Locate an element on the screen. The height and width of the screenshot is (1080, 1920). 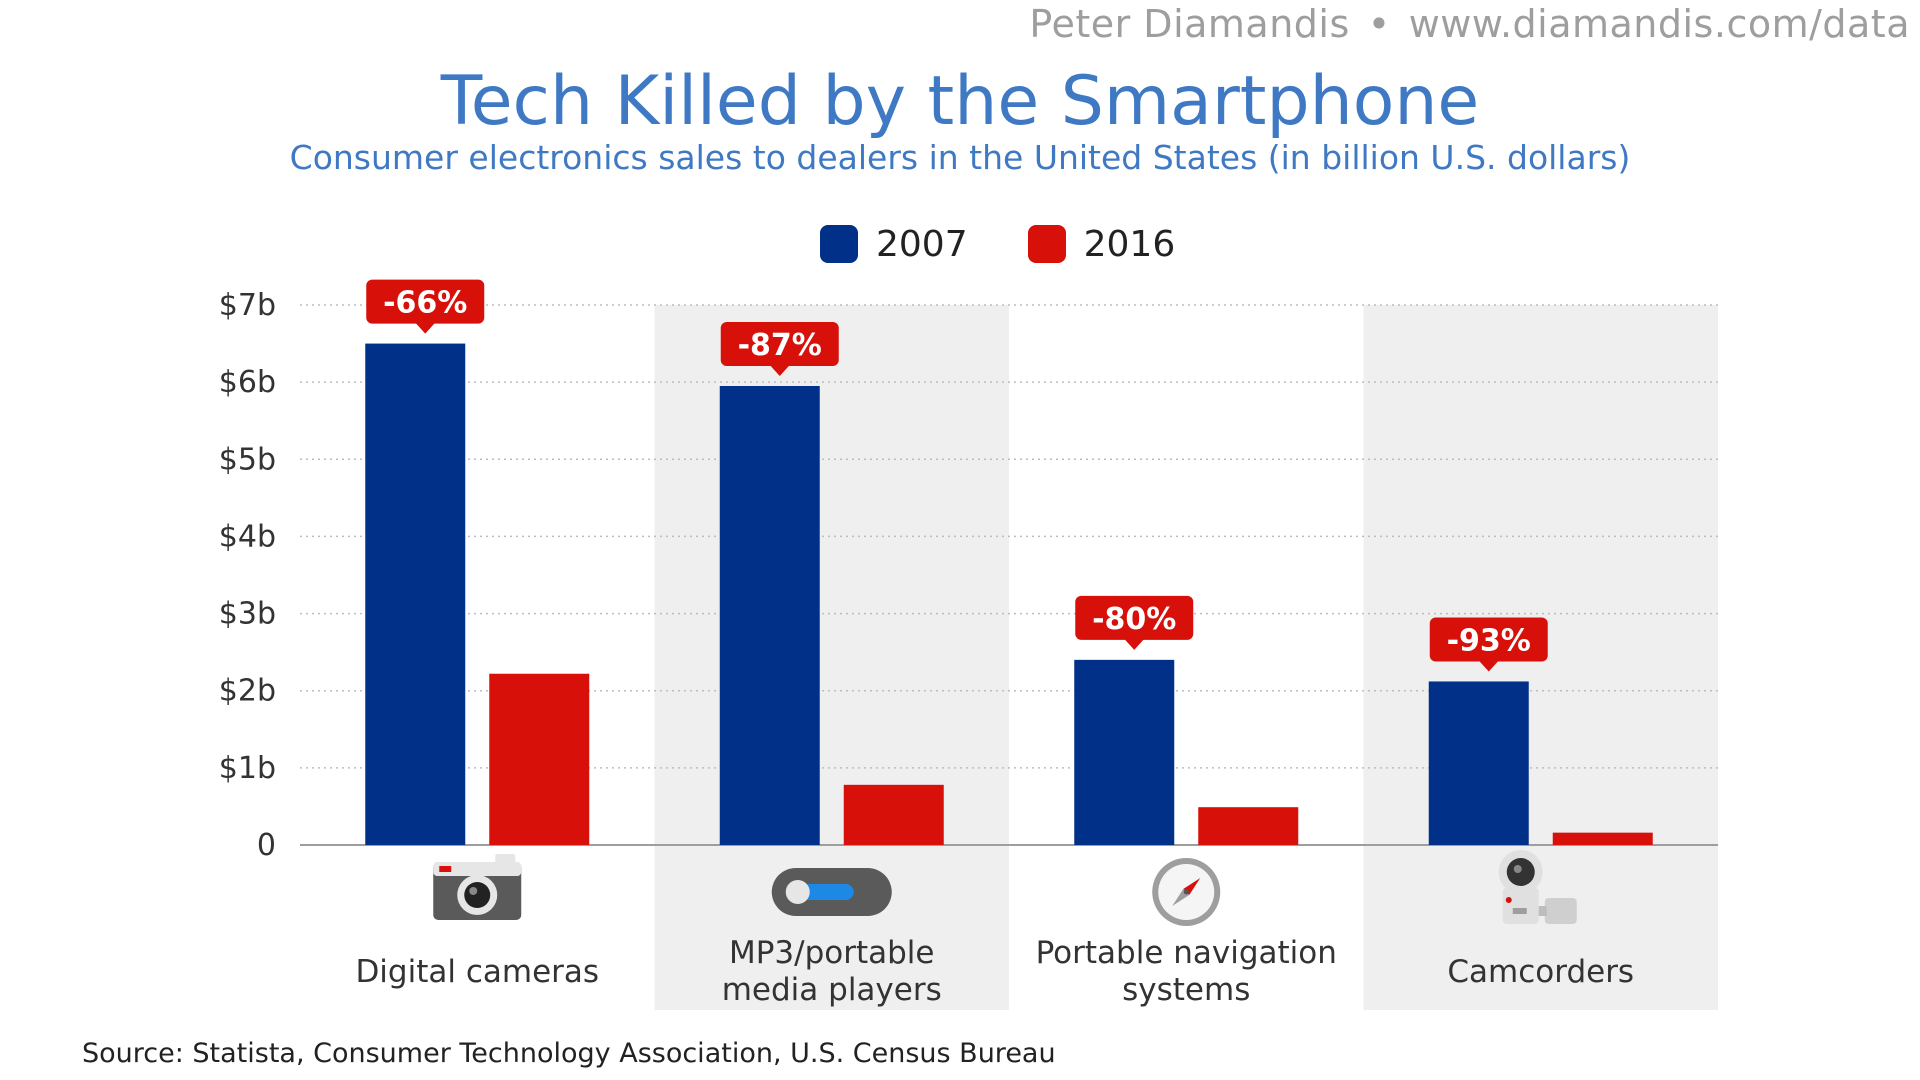
change-label: -80% is located at coordinates (1134, 619).